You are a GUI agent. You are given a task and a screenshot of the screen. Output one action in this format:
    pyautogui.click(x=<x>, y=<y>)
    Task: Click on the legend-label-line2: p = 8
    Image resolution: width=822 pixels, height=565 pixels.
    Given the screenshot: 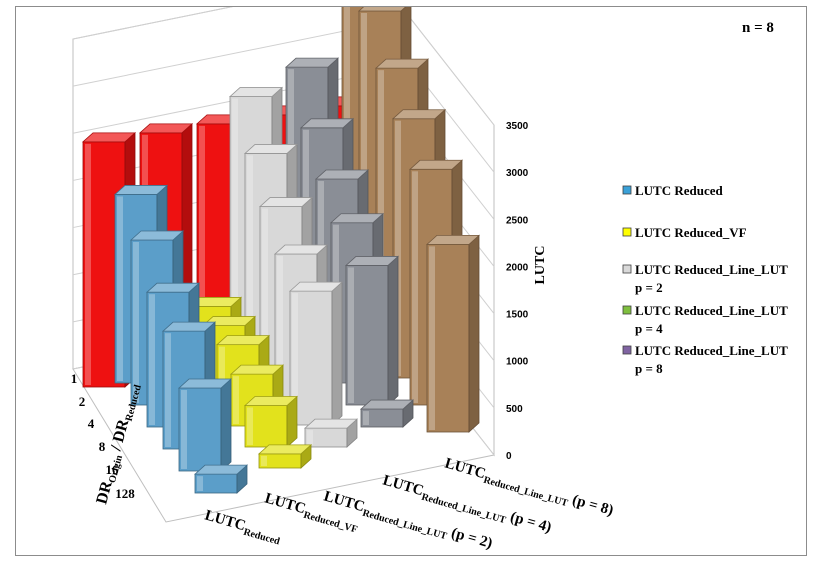 What is the action you would take?
    pyautogui.click(x=649, y=368)
    